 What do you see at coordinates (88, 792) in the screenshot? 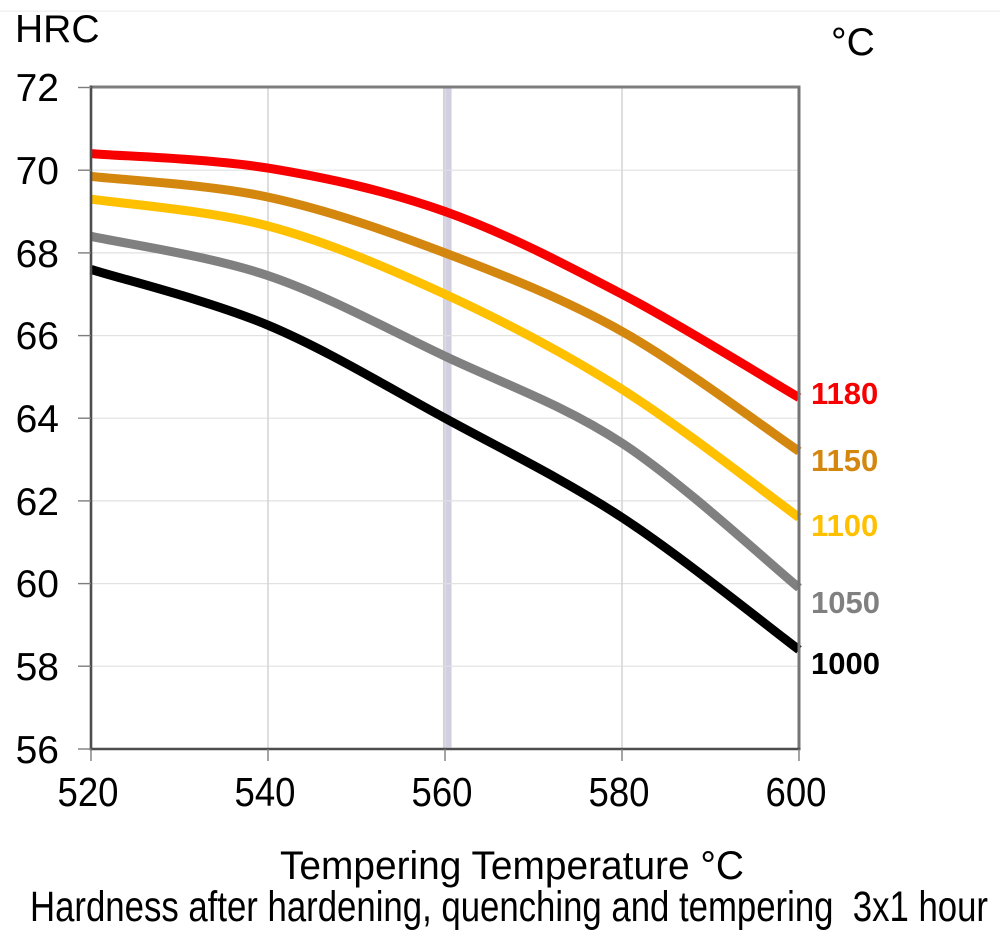
I see `svg-text: 520` at bounding box center [88, 792].